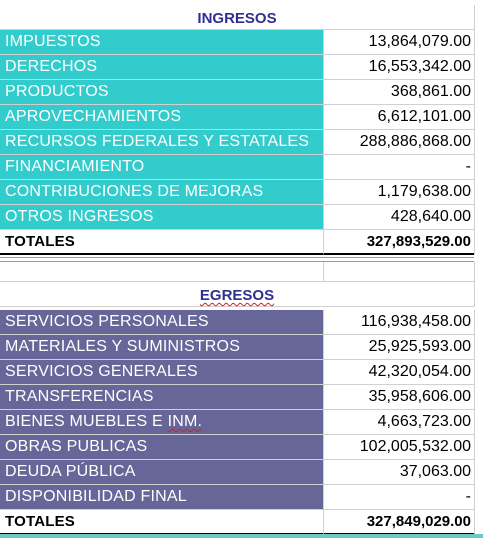 The image size is (483, 538). What do you see at coordinates (418, 241) in the screenshot?
I see `total-value: 327,893,529.00` at bounding box center [418, 241].